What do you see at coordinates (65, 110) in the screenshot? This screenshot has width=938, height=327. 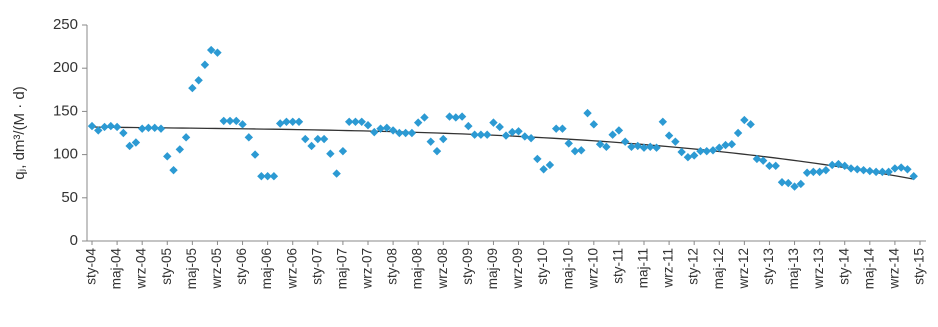 I see `y-tick-label: 150` at bounding box center [65, 110].